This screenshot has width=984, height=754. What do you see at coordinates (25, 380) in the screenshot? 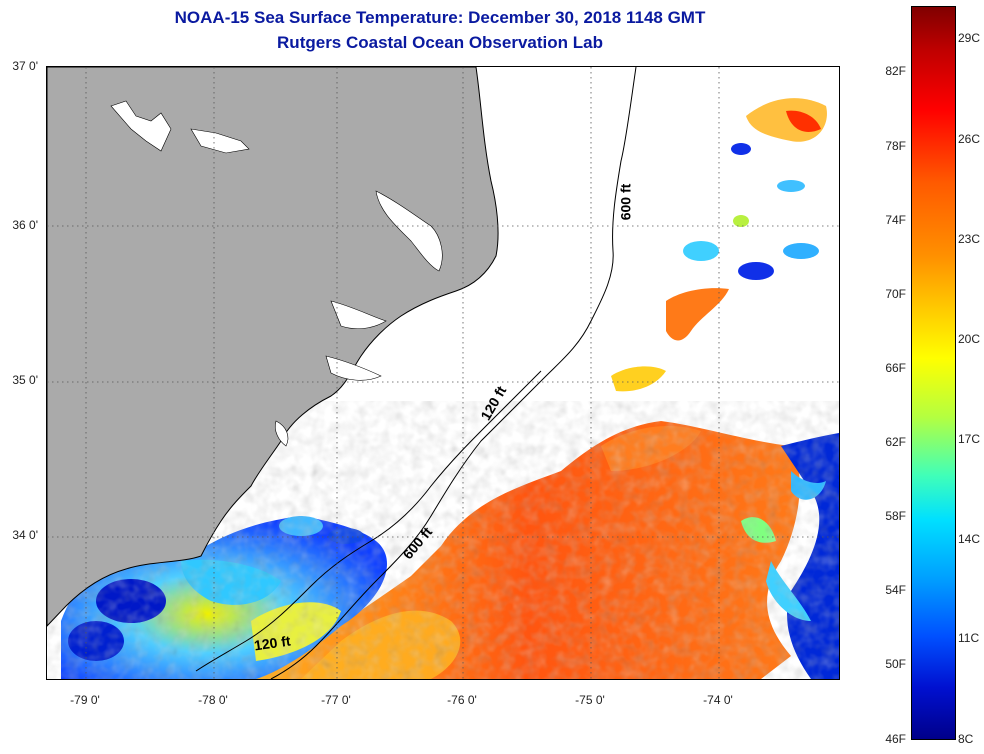
I see `lat-label-35: 35 0'` at bounding box center [25, 380].